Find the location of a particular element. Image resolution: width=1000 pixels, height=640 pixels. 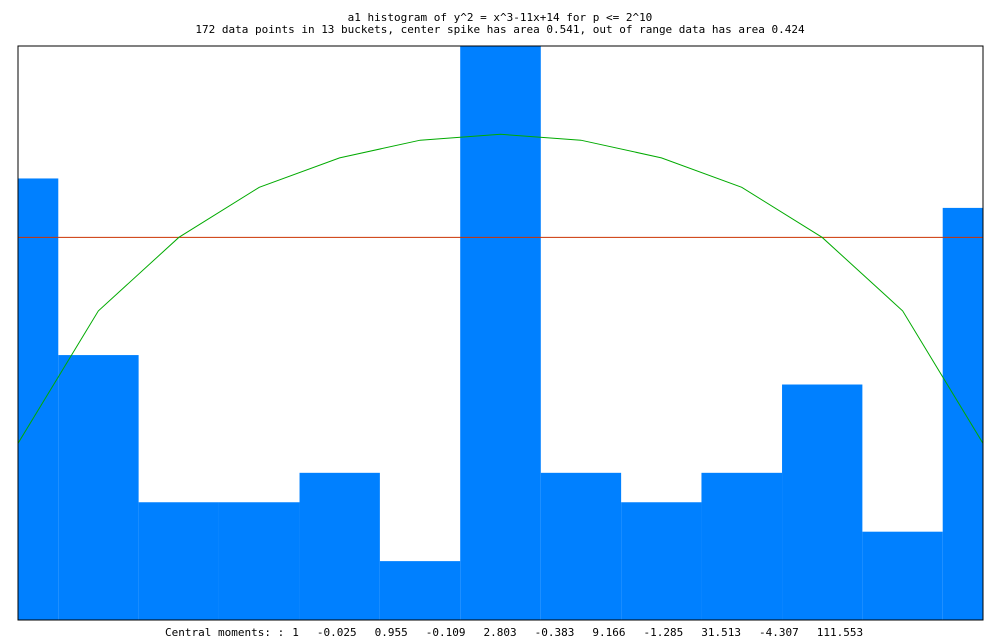

moment-value: 1 is located at coordinates (295, 632).